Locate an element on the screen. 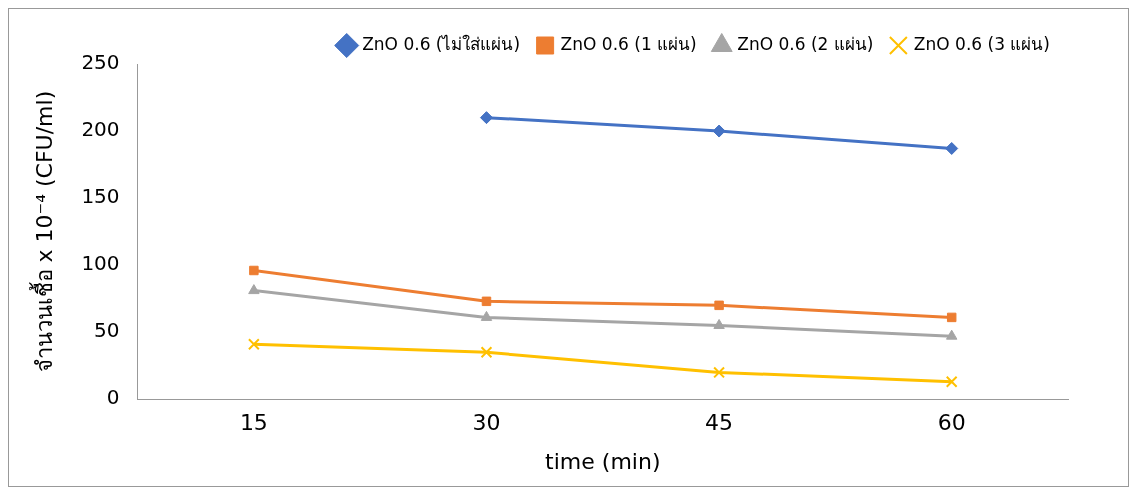  legend-label: ZnO 0.6 (1 แผ่น) is located at coordinates (628, 43).